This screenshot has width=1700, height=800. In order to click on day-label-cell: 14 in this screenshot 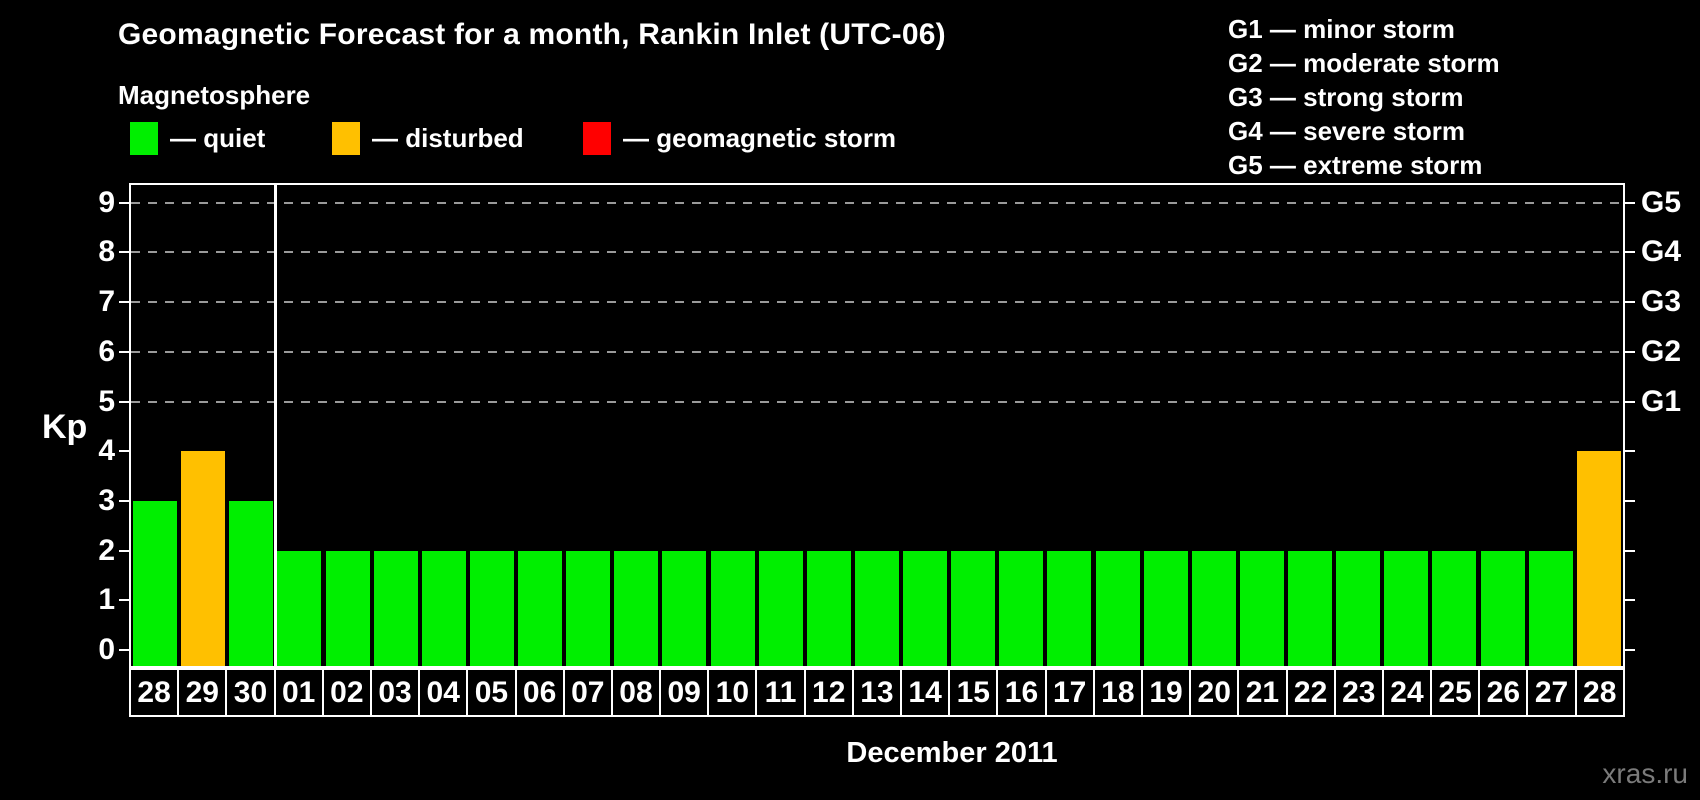, I will do `click(925, 692)`.